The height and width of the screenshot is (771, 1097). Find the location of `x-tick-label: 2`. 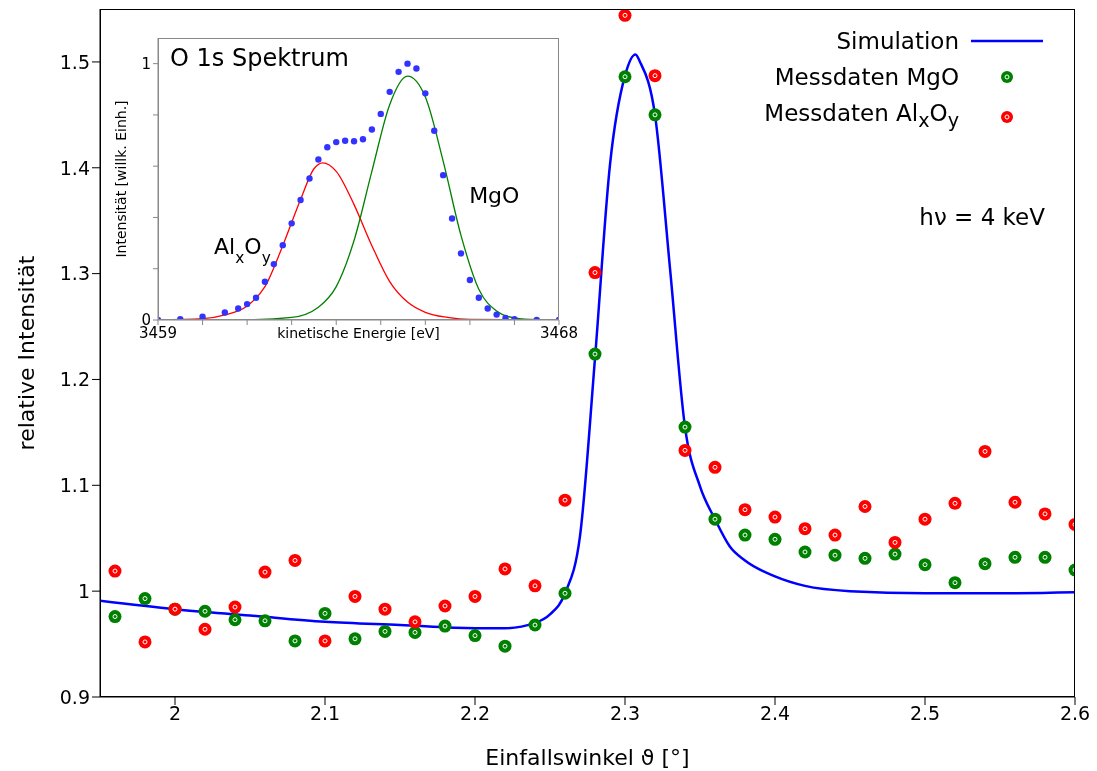

x-tick-label: 2 is located at coordinates (175, 713).